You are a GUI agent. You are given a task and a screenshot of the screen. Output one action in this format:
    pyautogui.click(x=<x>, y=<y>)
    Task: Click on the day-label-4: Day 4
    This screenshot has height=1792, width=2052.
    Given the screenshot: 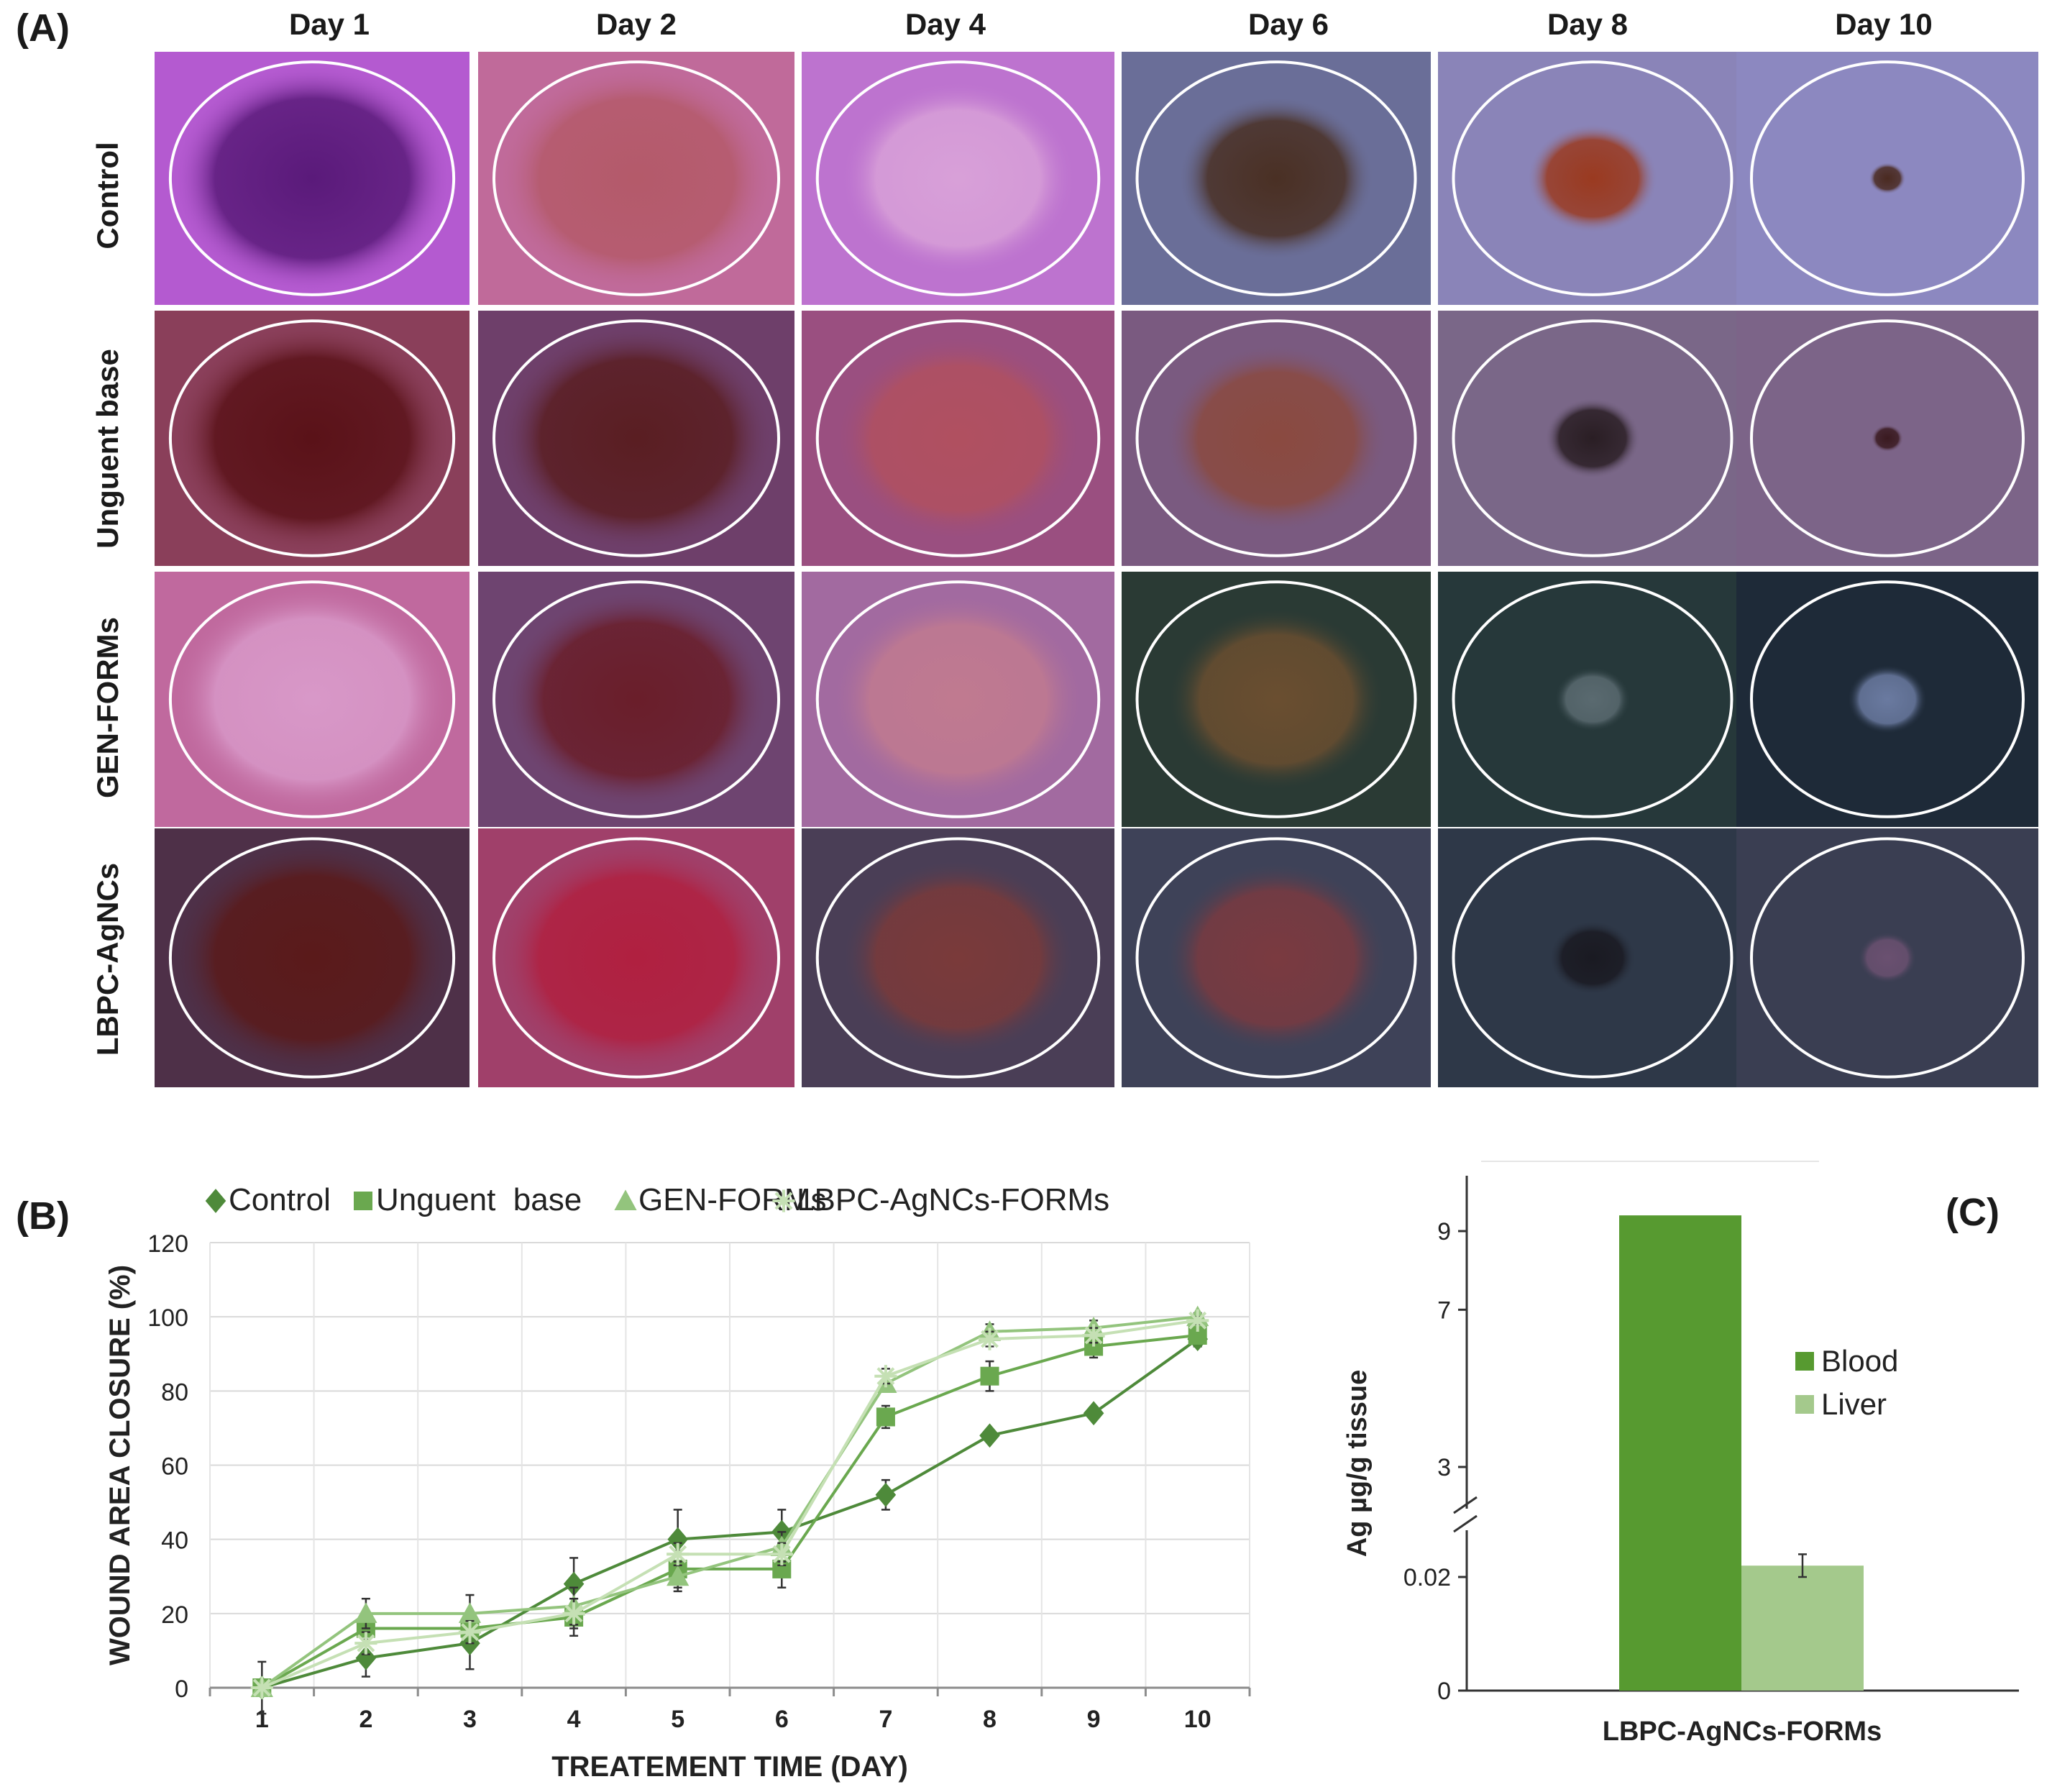 What is the action you would take?
    pyautogui.click(x=945, y=24)
    